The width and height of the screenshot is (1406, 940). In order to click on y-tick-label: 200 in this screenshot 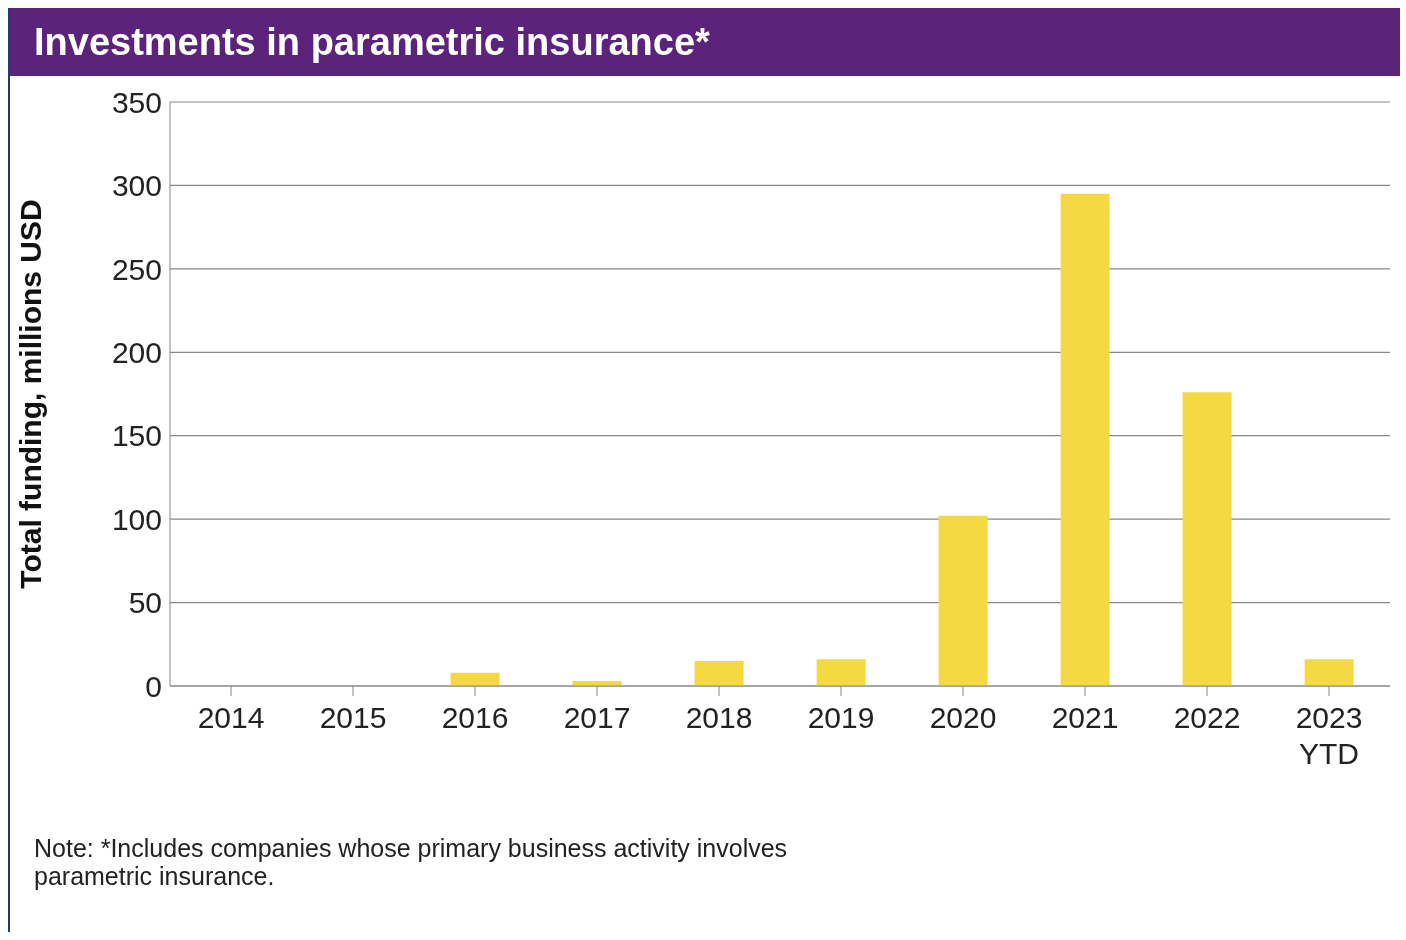, I will do `click(136, 352)`.